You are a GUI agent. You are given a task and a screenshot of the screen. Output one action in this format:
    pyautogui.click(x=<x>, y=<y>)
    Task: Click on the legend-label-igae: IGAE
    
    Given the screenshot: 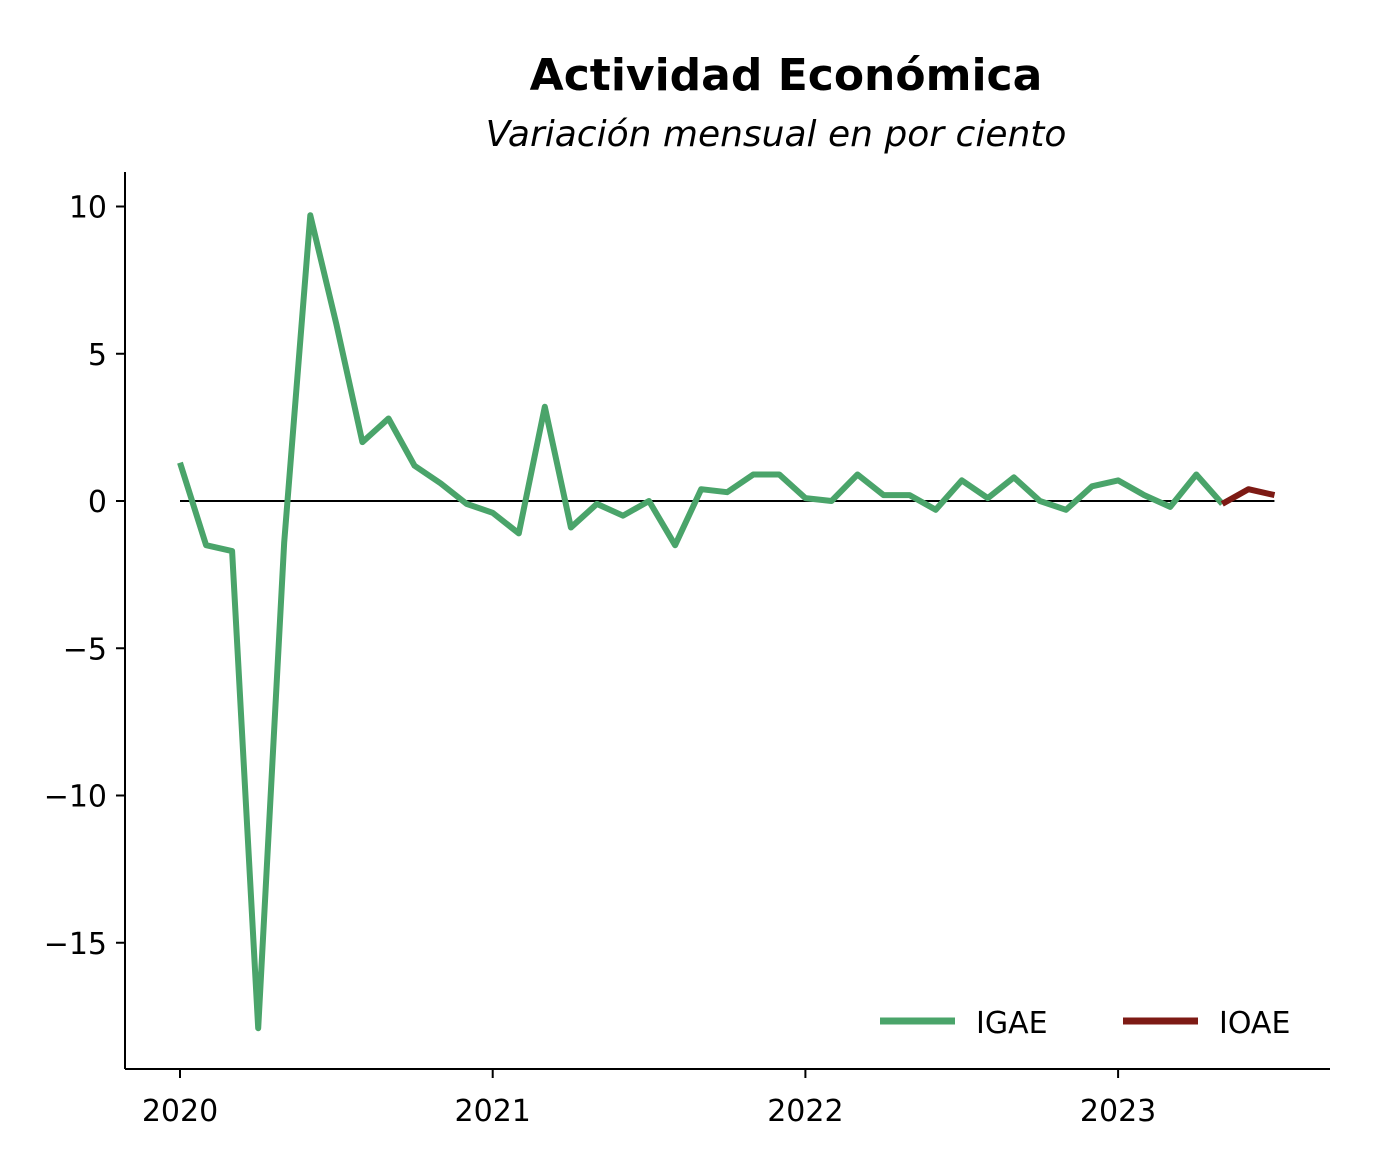 What is the action you would take?
    pyautogui.click(x=1012, y=1023)
    